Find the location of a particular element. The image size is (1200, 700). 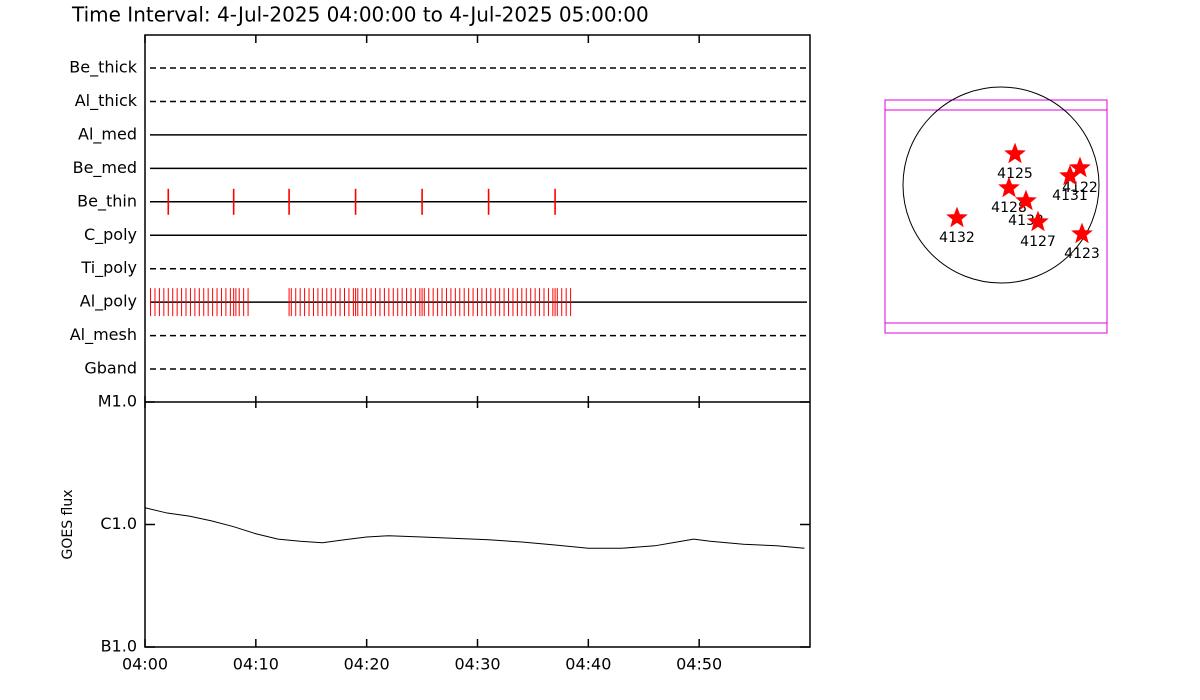

solar-limb is located at coordinates (1001, 185).